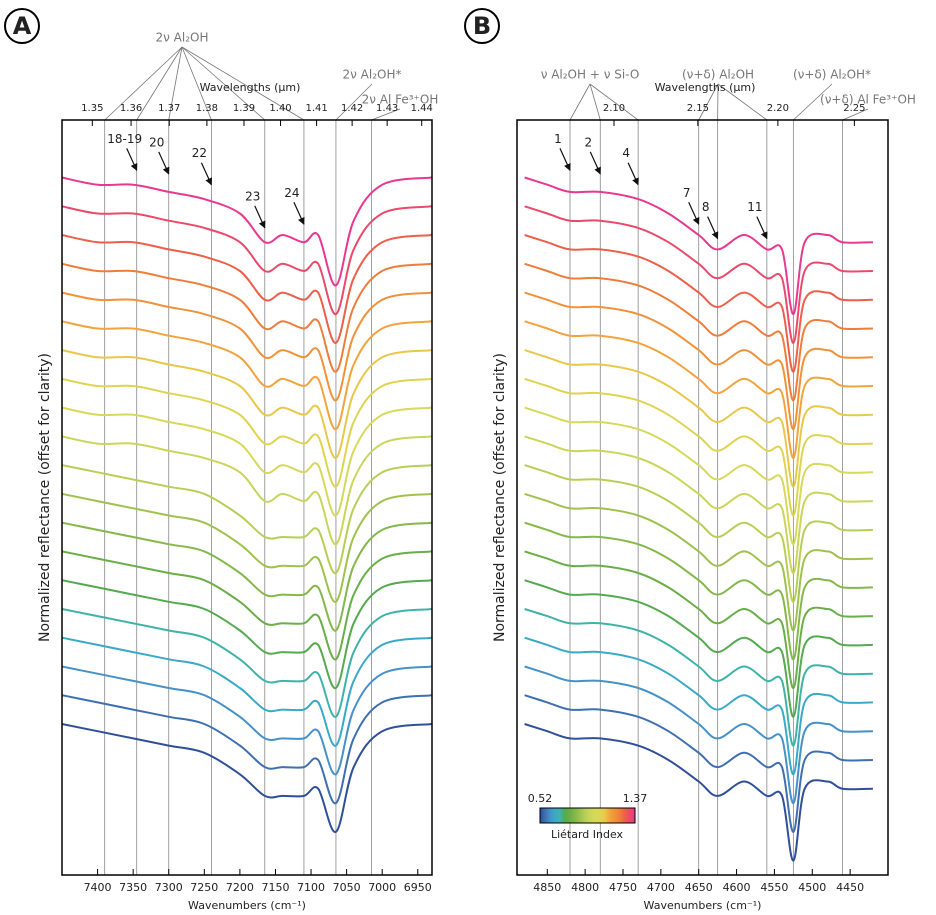  I want to click on x-tick-label: 4650, so click(699, 887).